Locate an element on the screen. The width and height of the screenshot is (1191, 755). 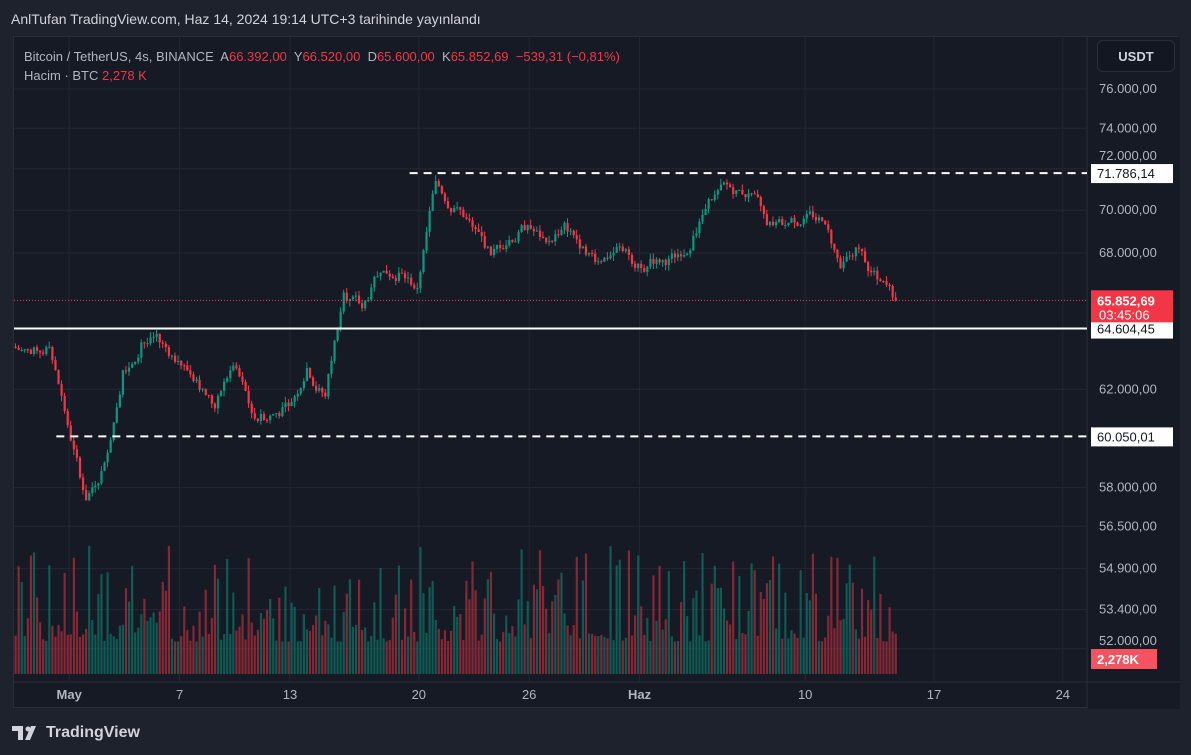
x-tick-label: 20 is located at coordinates (419, 694).